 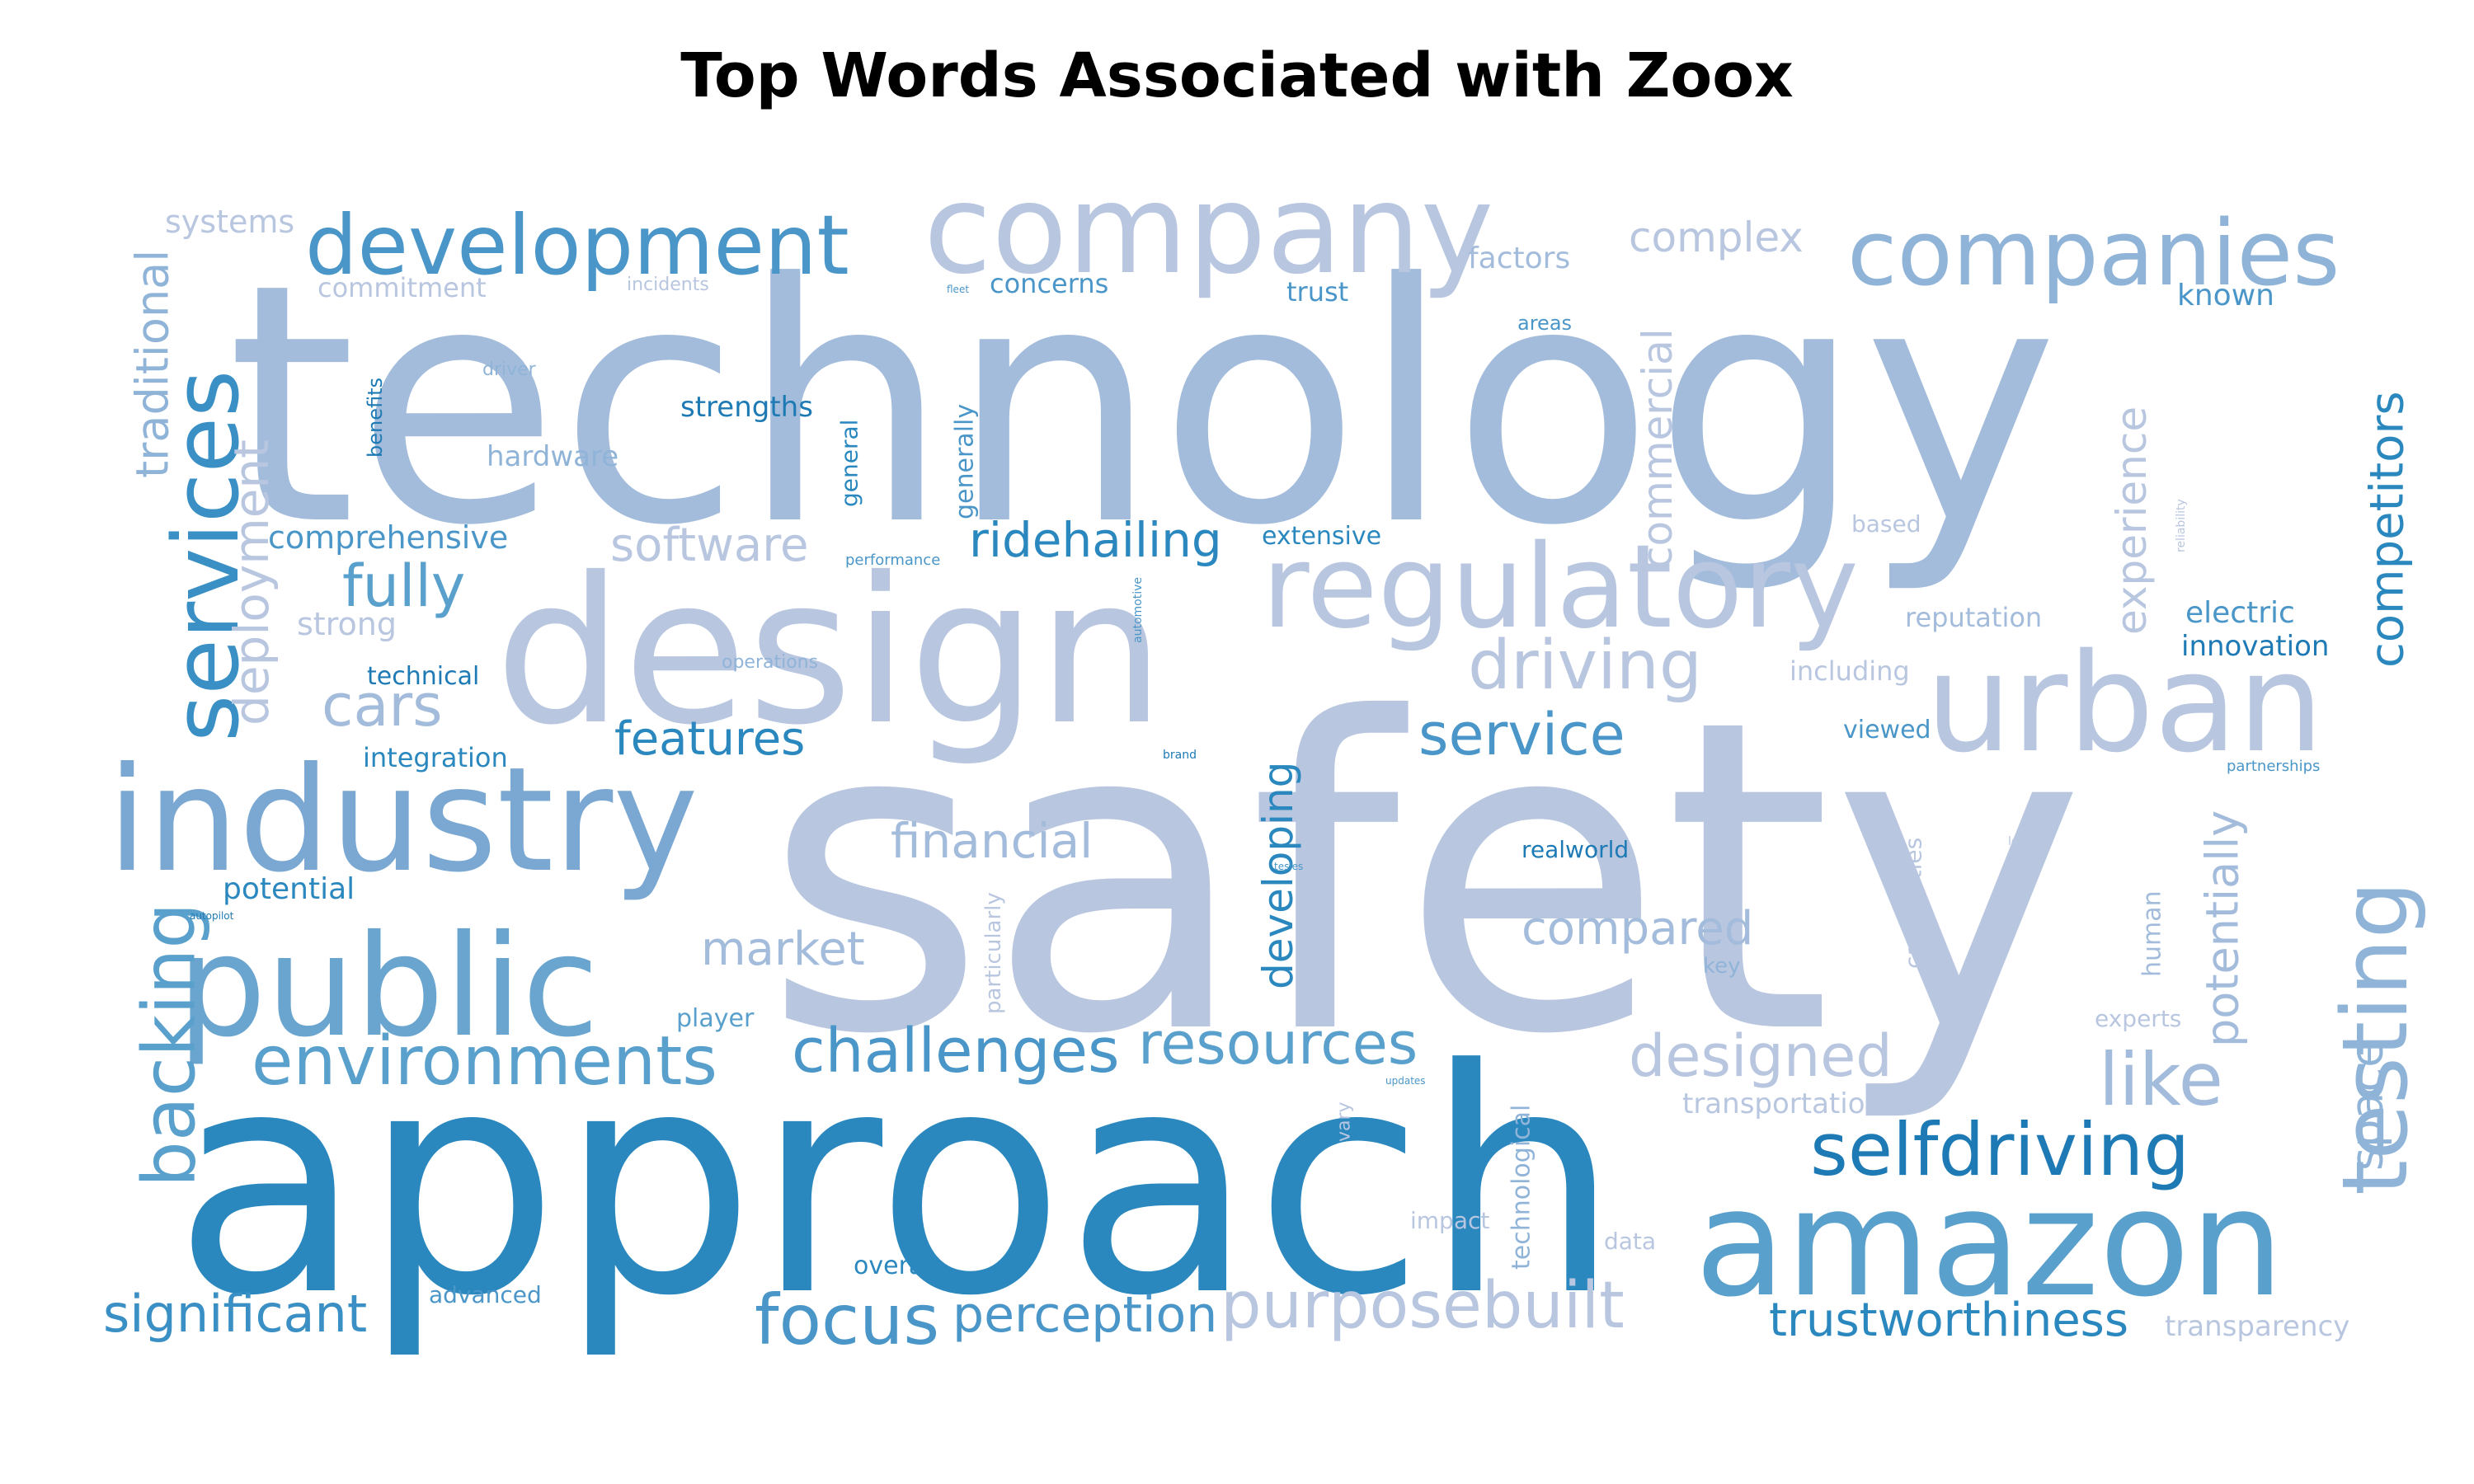 What do you see at coordinates (1657, 449) in the screenshot?
I see `word-commercial: commercial` at bounding box center [1657, 449].